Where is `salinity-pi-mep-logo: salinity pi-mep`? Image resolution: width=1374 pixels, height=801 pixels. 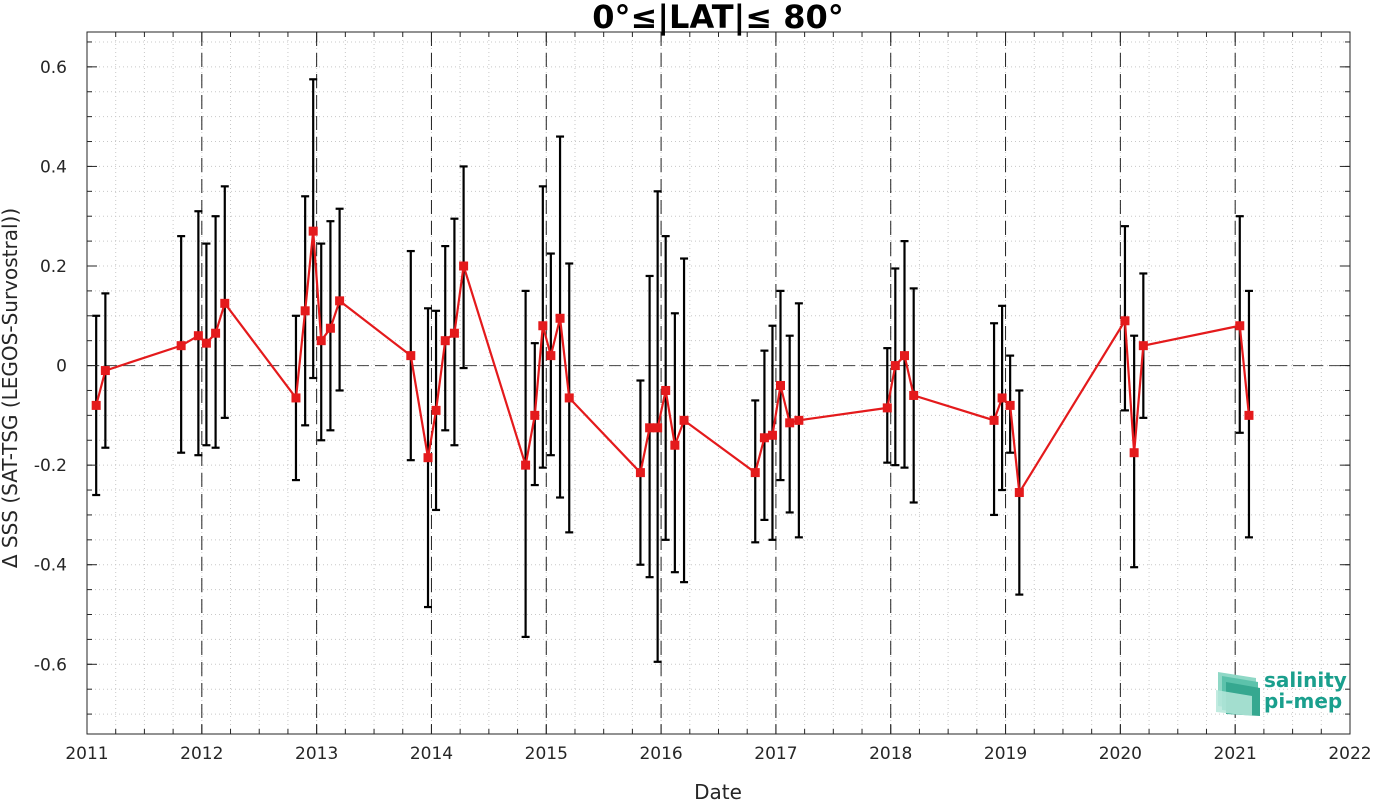
salinity-pi-mep-logo: salinity pi-mep is located at coordinates (1281, 692).